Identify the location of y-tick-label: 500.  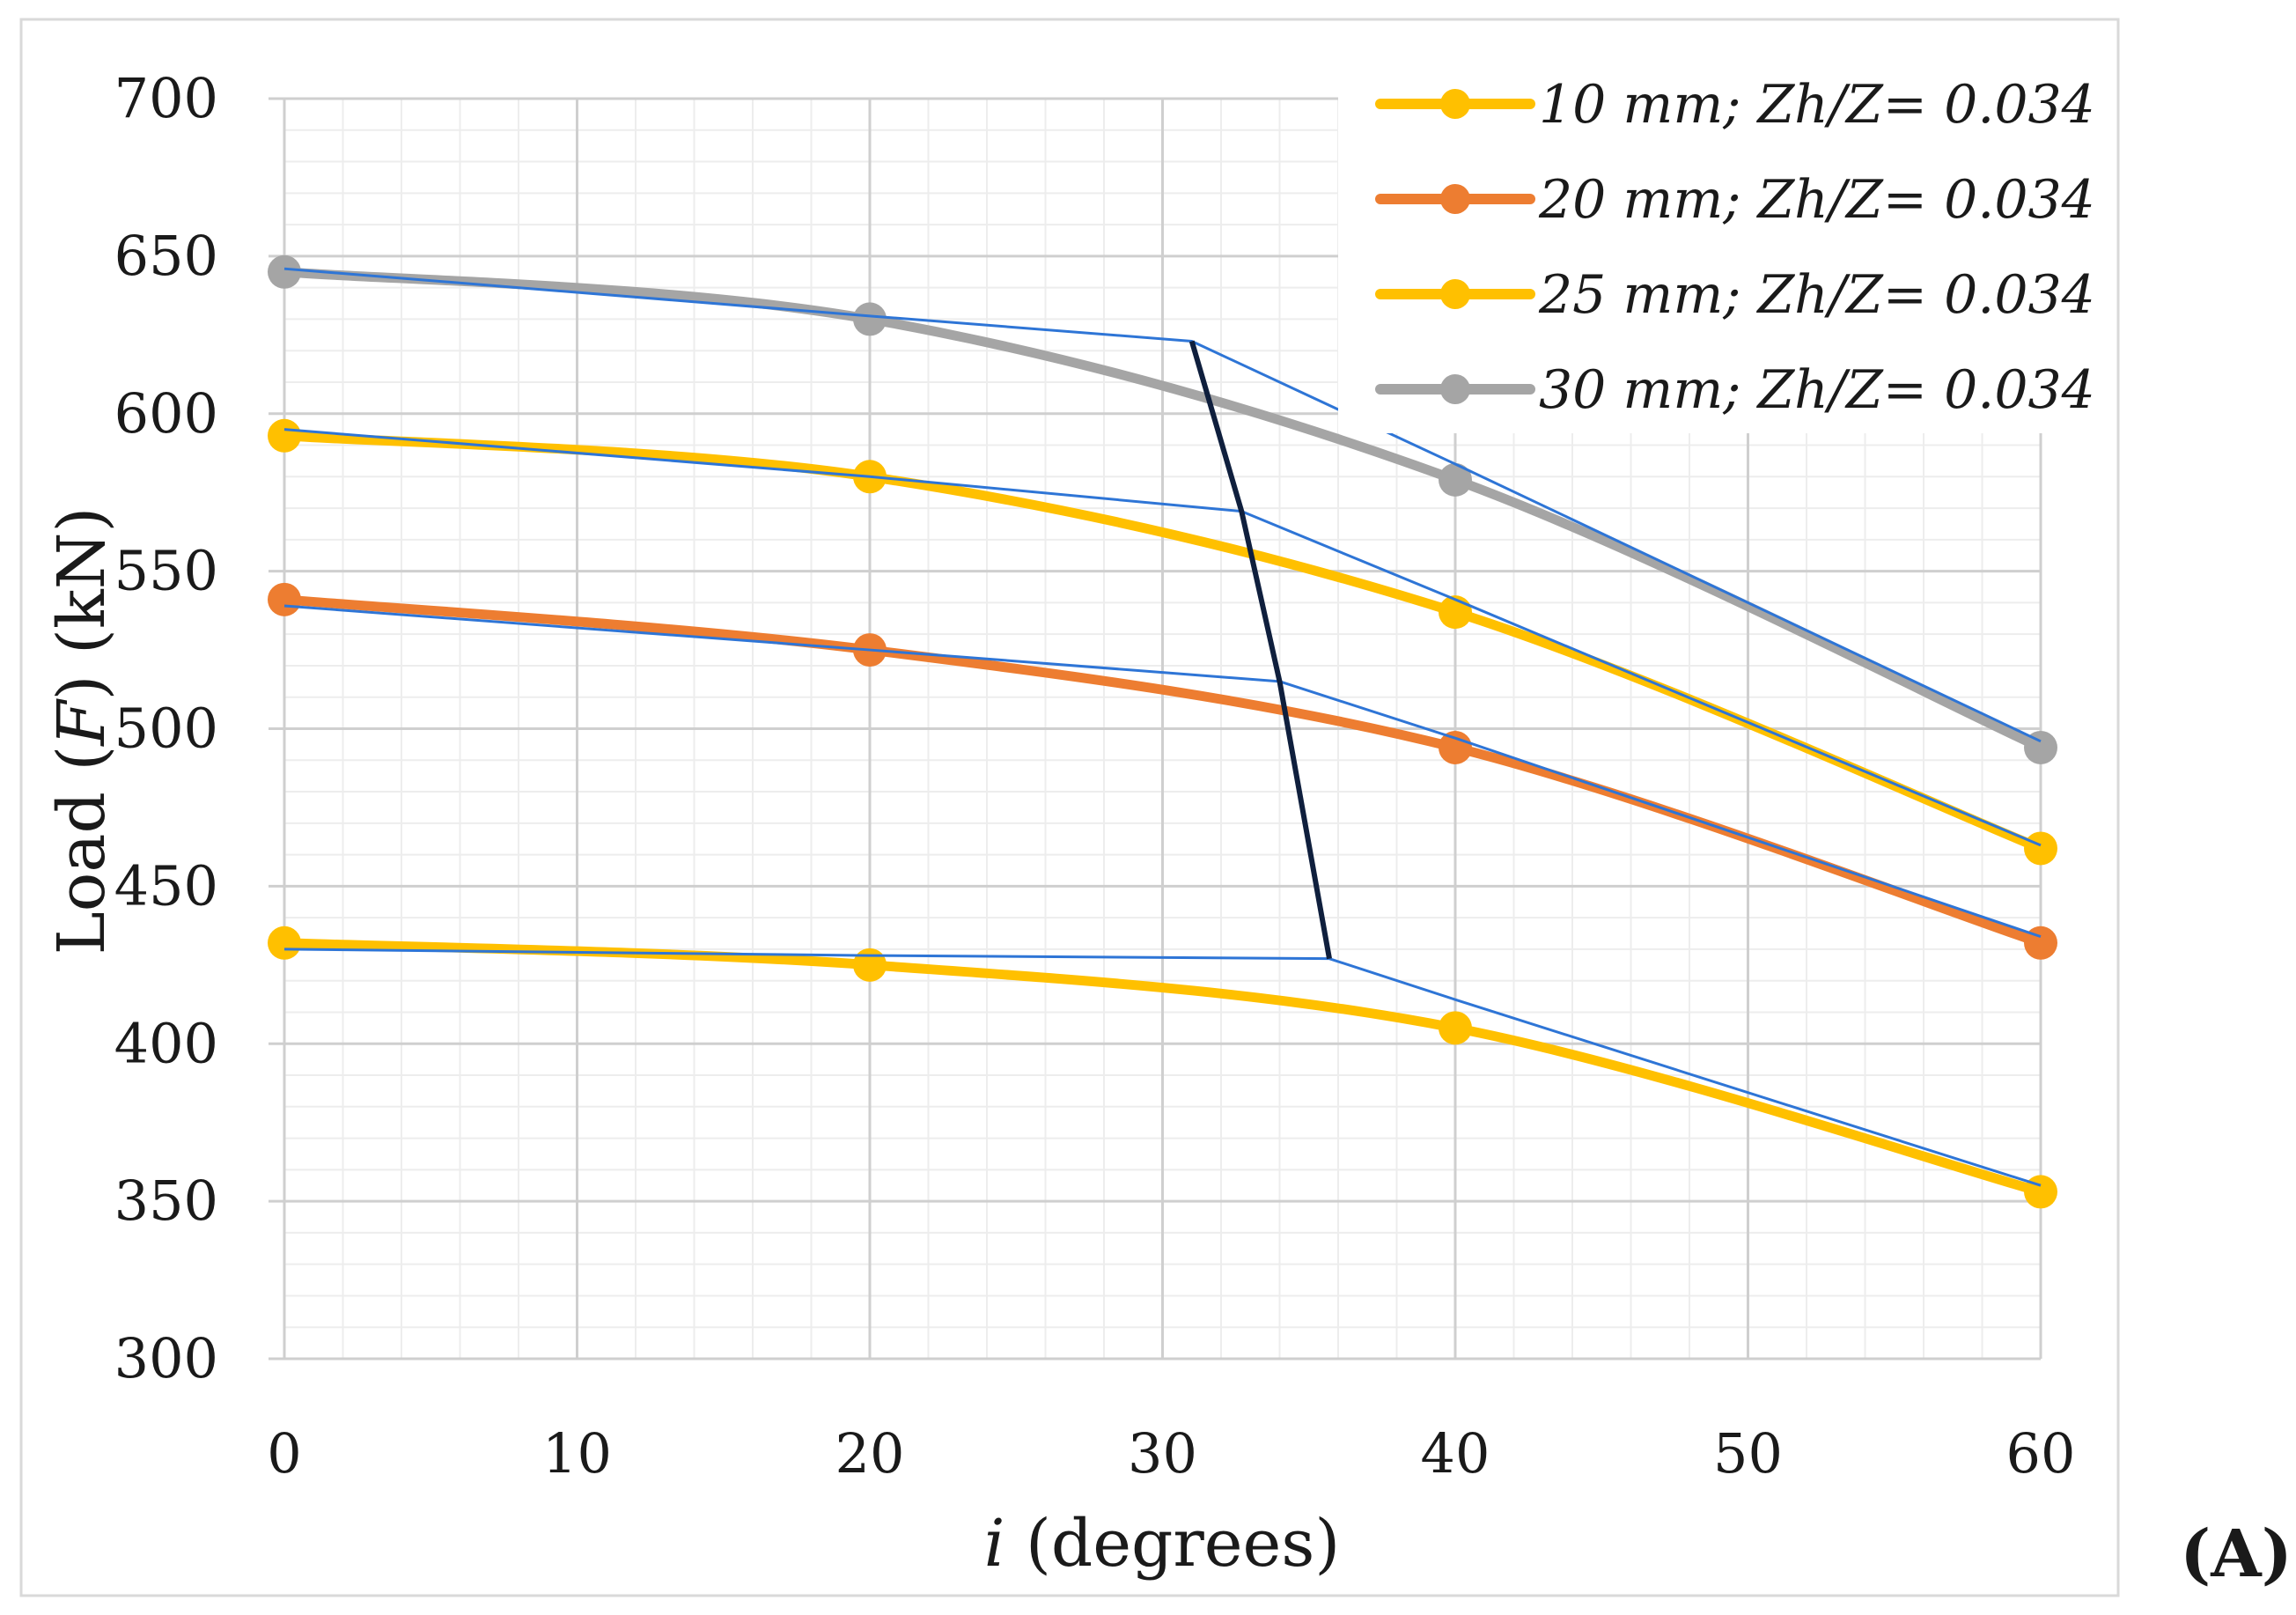
(166, 729).